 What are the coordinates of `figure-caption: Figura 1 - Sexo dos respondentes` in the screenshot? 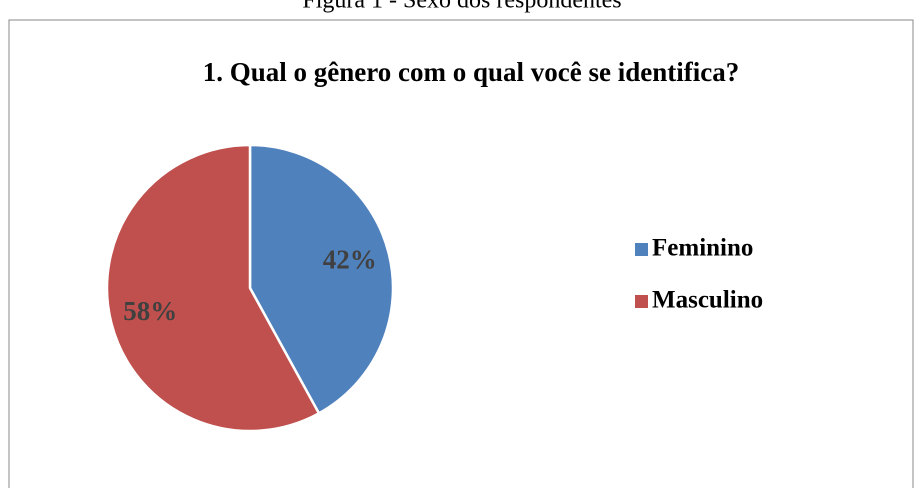 It's located at (461, 7).